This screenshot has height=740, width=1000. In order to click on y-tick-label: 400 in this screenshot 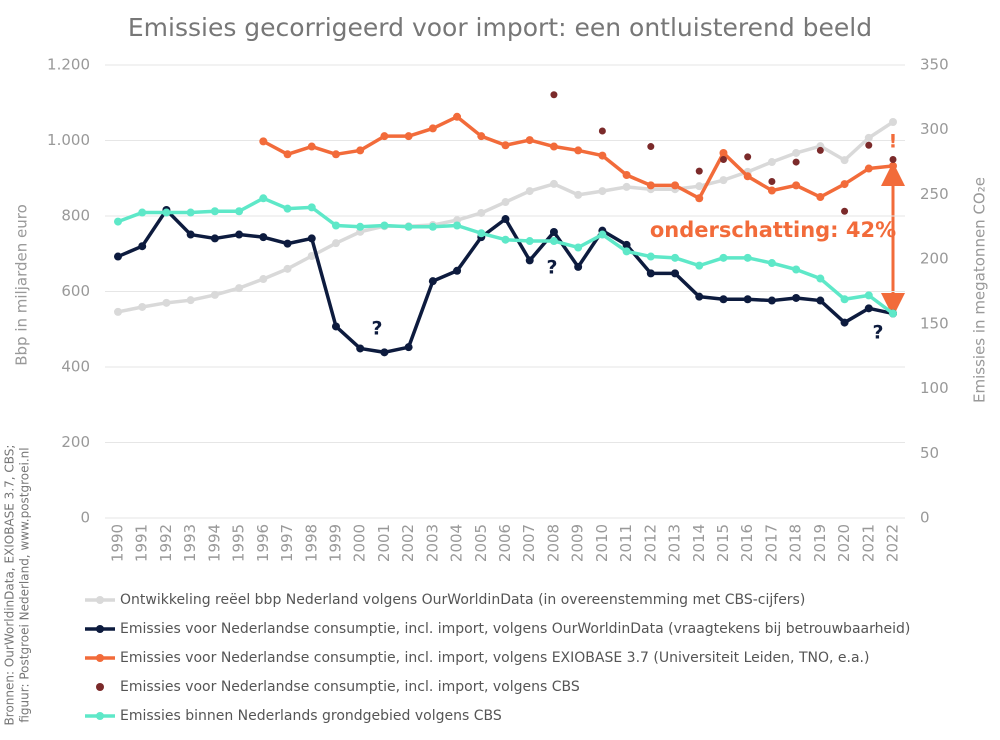, I will do `click(75, 367)`.